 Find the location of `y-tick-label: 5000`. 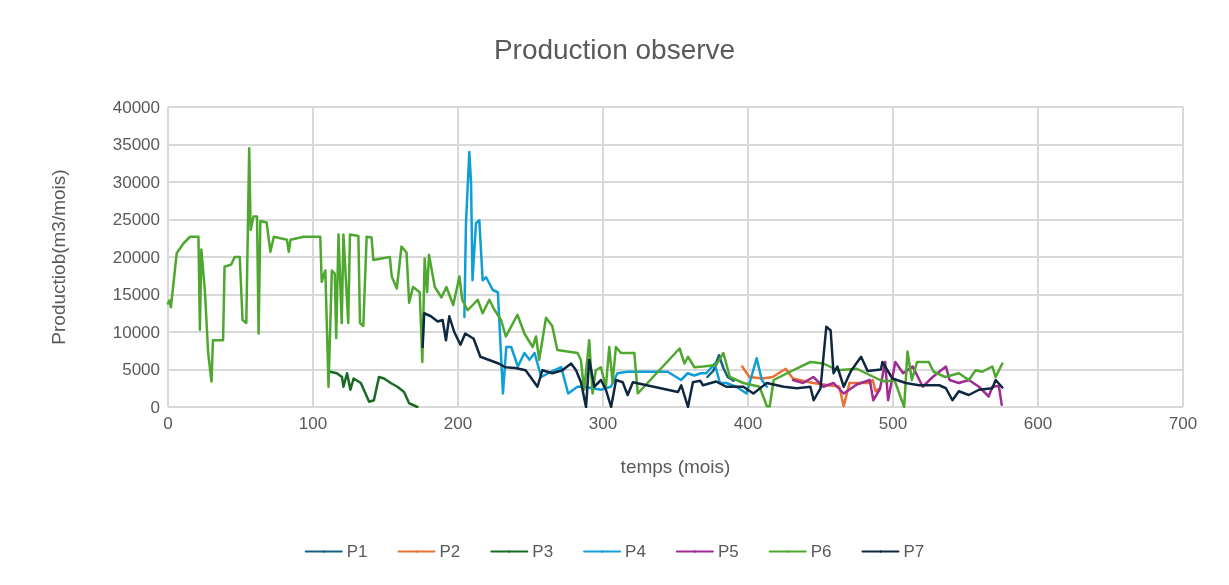

y-tick-label: 5000 is located at coordinates (141, 369).